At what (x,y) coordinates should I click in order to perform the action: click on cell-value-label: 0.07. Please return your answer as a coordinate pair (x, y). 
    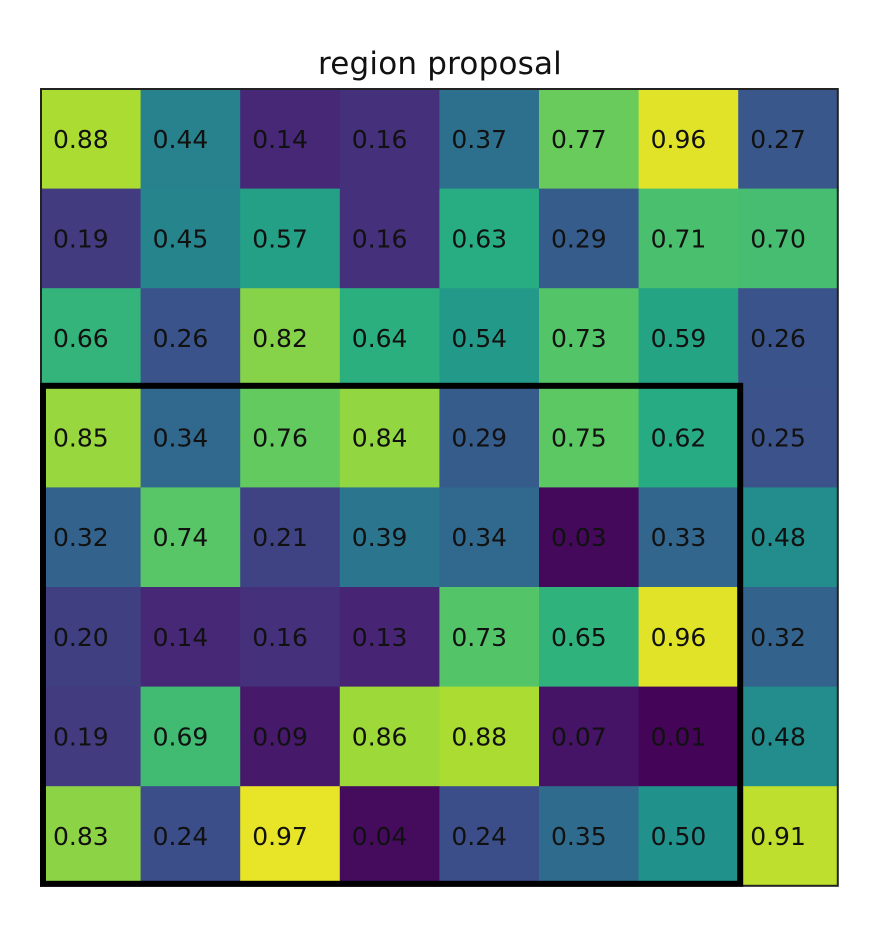
    Looking at the image, I should click on (579, 736).